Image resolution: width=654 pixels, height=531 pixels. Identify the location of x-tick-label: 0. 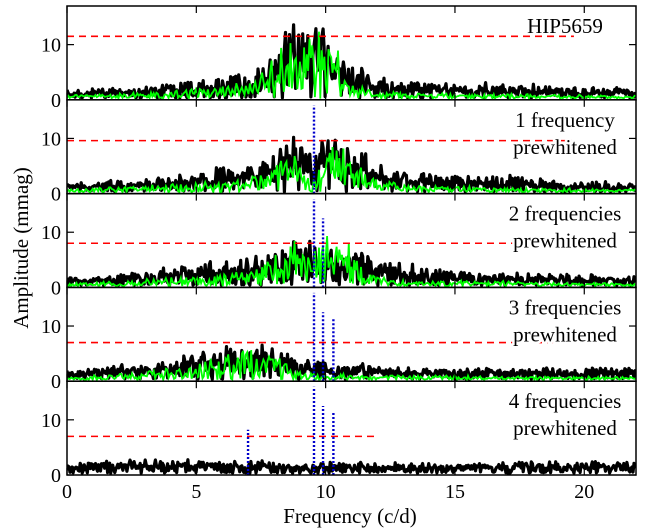
(67, 492).